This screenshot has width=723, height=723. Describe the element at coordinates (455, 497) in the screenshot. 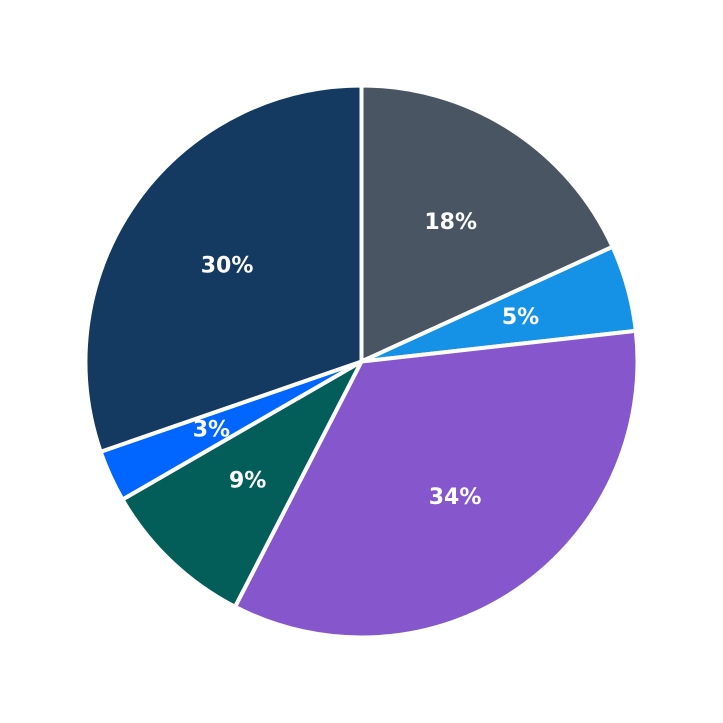

I see `pie-slice-label-2: 34%` at that location.